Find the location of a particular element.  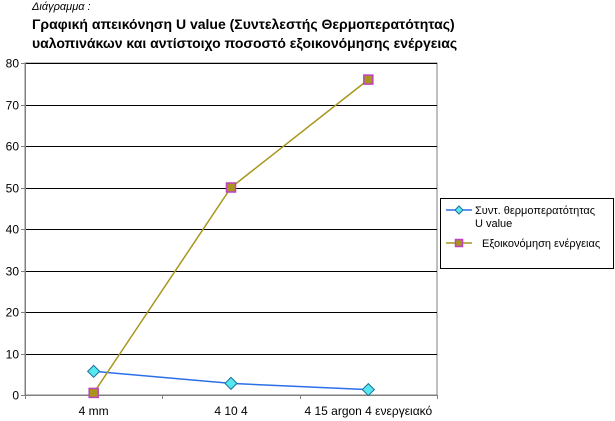

x-axis-ticks: 4 mm 4 10 4 4 15 argon 4 ενεργειακό is located at coordinates (231, 406).